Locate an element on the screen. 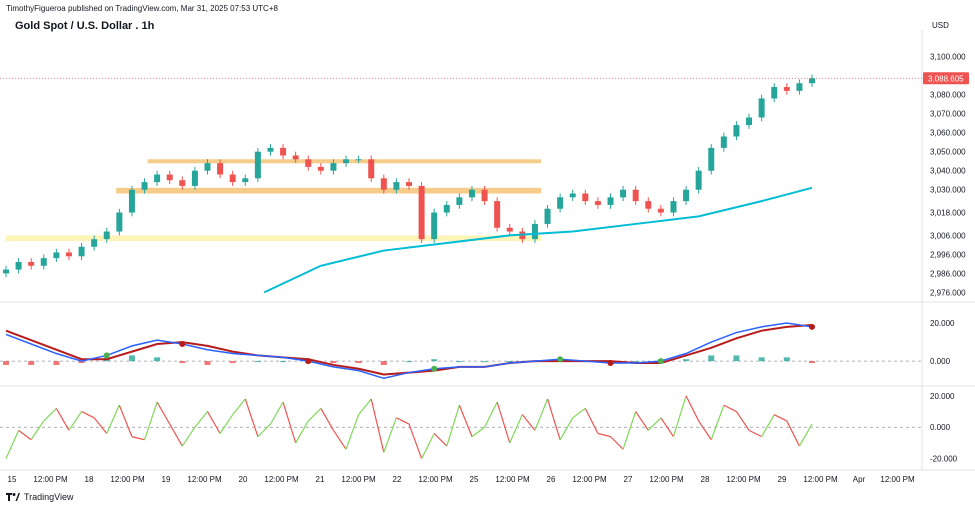  time-tick-label: 26 is located at coordinates (551, 479).